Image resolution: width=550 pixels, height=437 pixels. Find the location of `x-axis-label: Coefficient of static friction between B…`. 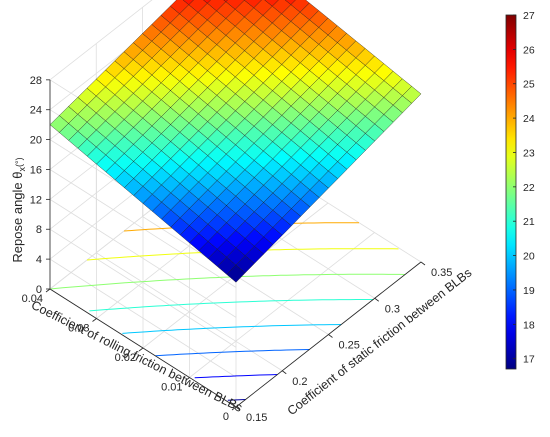

x-axis-label: Coefficient of static friction between B… is located at coordinates (380, 342).